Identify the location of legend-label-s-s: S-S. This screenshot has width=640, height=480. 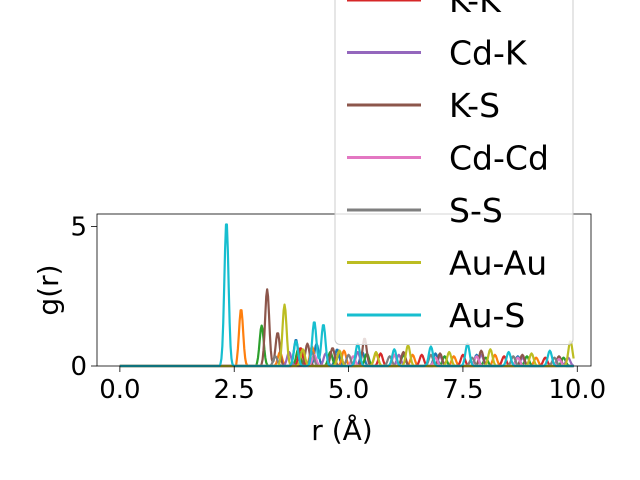
(476, 210).